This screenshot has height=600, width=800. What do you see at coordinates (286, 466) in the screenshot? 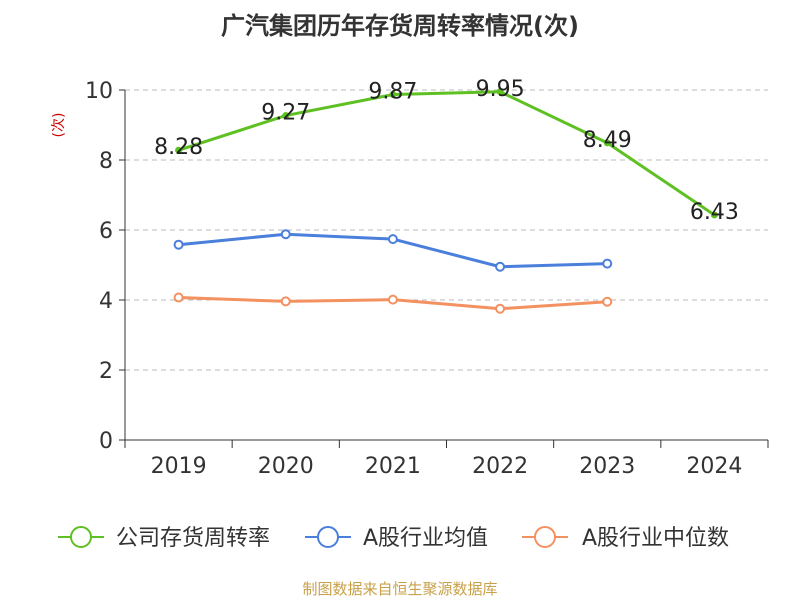
I see `x-tick-label: 2020` at bounding box center [286, 466].